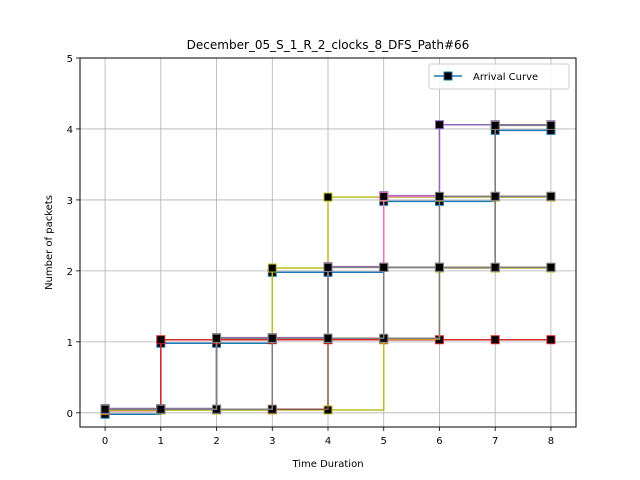 This screenshot has width=640, height=480. Describe the element at coordinates (161, 441) in the screenshot. I see `x-tick-label: 1` at that location.